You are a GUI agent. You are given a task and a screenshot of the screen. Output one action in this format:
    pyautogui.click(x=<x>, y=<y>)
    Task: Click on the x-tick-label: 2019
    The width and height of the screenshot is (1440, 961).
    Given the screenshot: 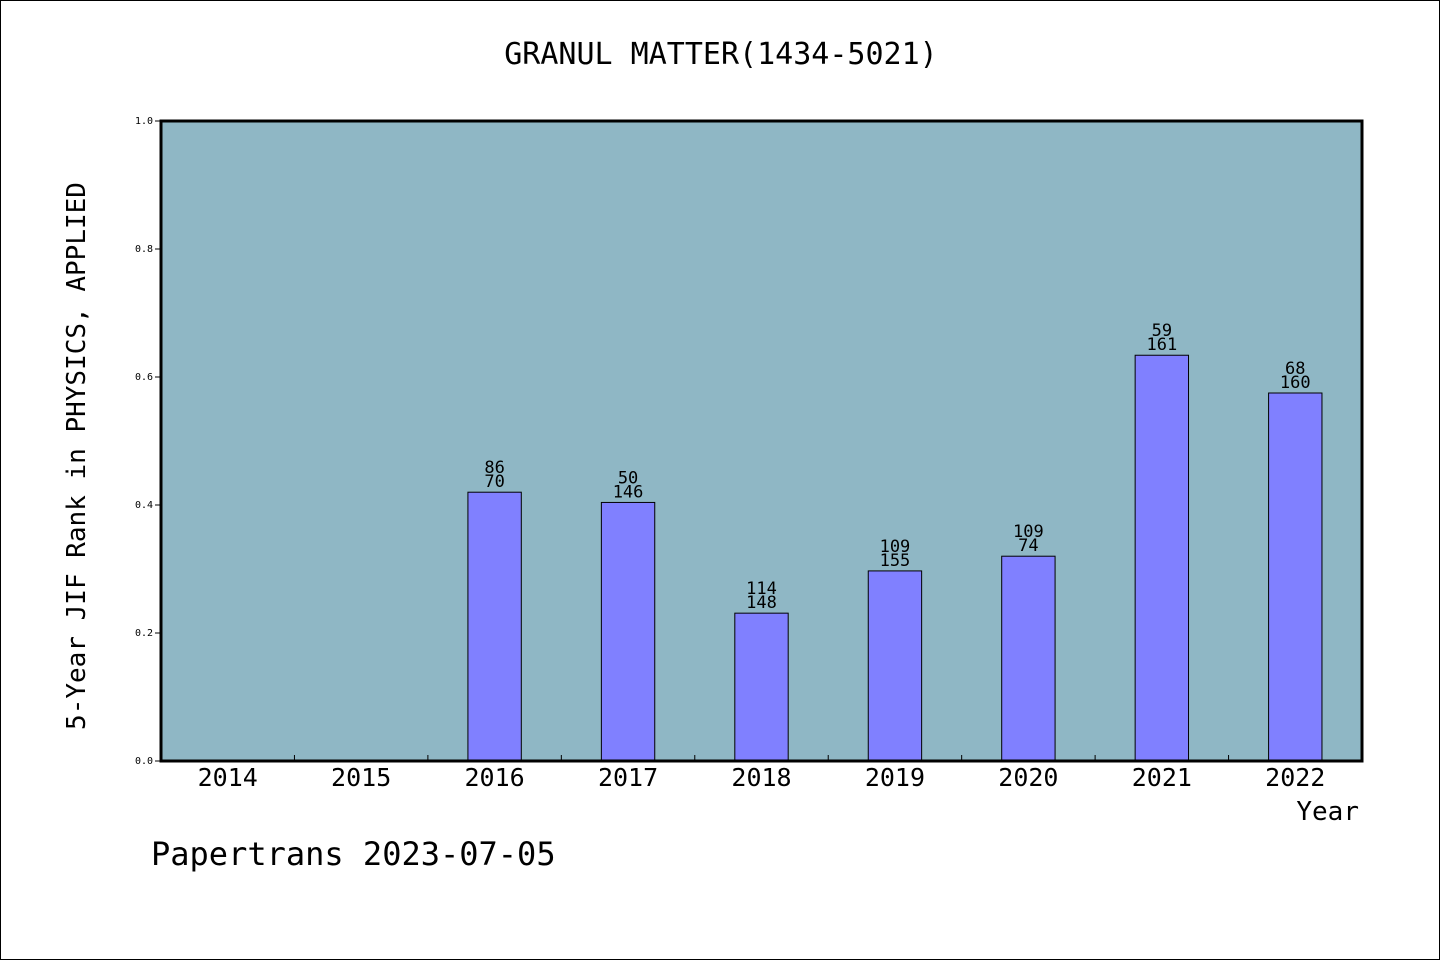 What is the action you would take?
    pyautogui.click(x=895, y=777)
    